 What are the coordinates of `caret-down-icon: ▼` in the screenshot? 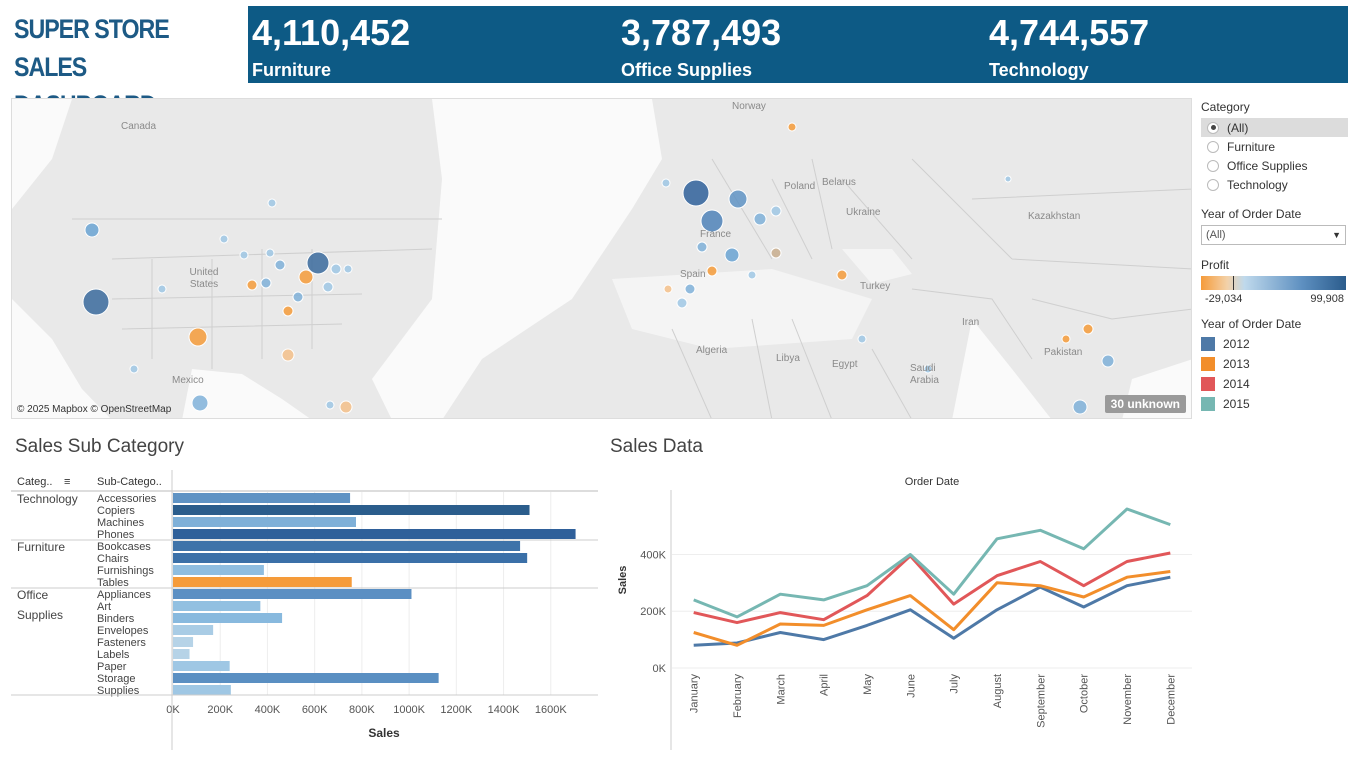 It's located at (1336, 235).